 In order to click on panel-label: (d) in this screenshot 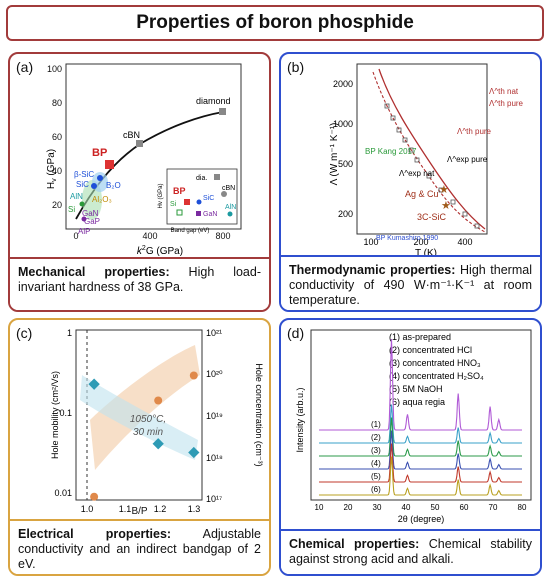, I will do `click(296, 333)`.